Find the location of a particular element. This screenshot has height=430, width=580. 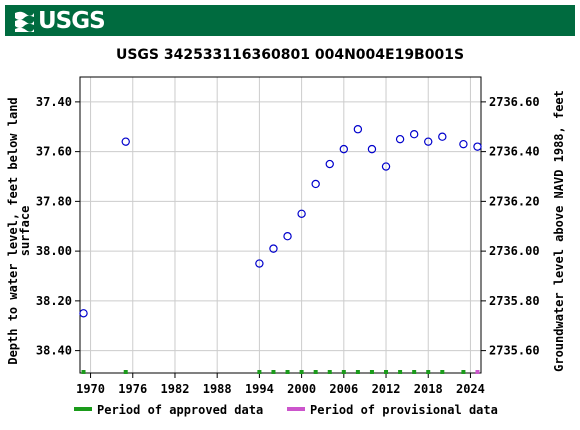

x-tick-label: 2006 is located at coordinates (343, 389).